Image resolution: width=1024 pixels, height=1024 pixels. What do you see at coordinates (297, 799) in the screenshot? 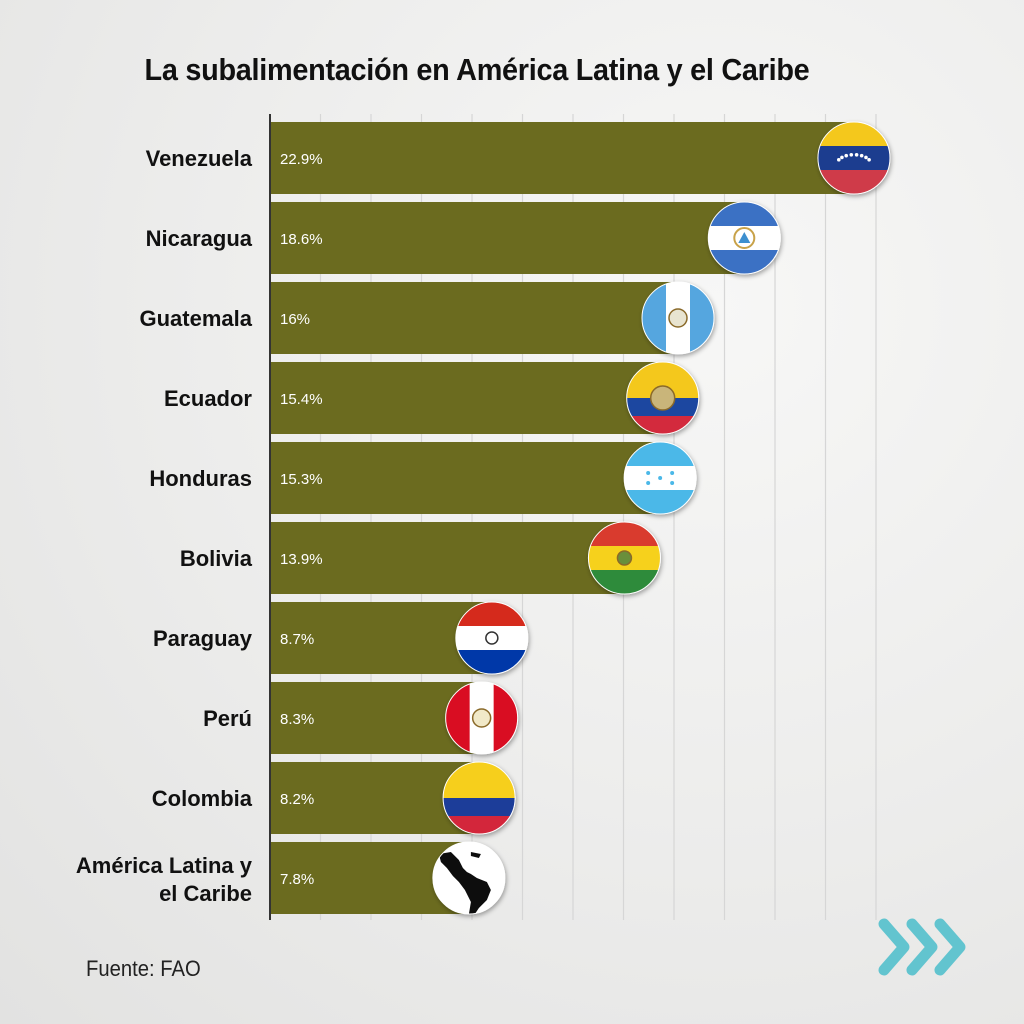
I see `value-label: 8.2%` at bounding box center [297, 799].